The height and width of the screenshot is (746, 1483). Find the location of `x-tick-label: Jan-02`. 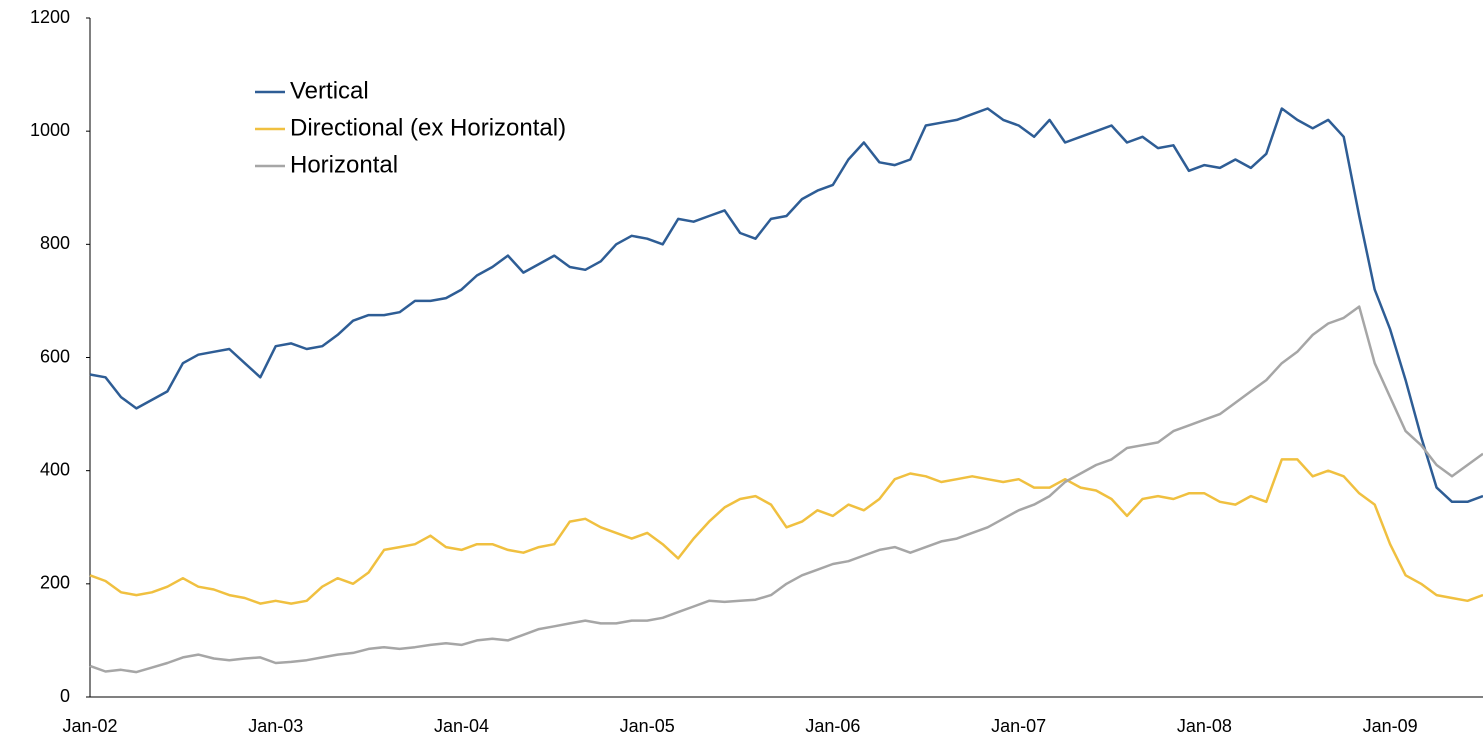

x-tick-label: Jan-02 is located at coordinates (89, 726).